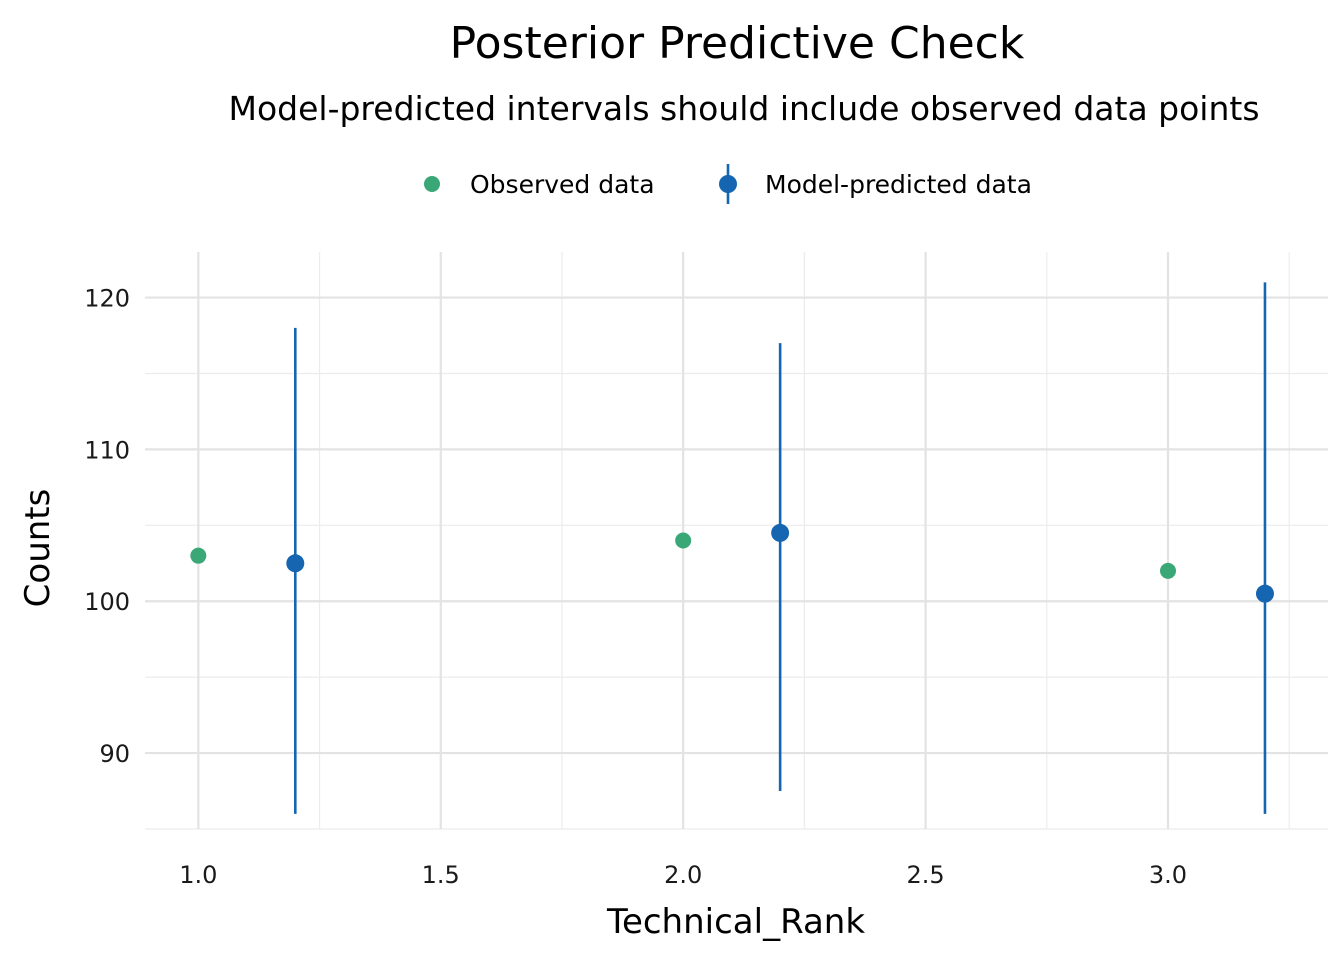 Image resolution: width=1344 pixels, height=960 pixels. What do you see at coordinates (737, 43) in the screenshot?
I see `chart-title: Posterior Predictive Check` at bounding box center [737, 43].